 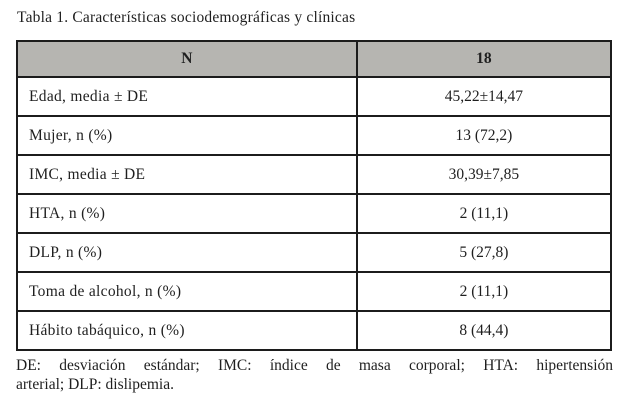 What do you see at coordinates (484, 59) in the screenshot?
I see `header-cell-count: 18` at bounding box center [484, 59].